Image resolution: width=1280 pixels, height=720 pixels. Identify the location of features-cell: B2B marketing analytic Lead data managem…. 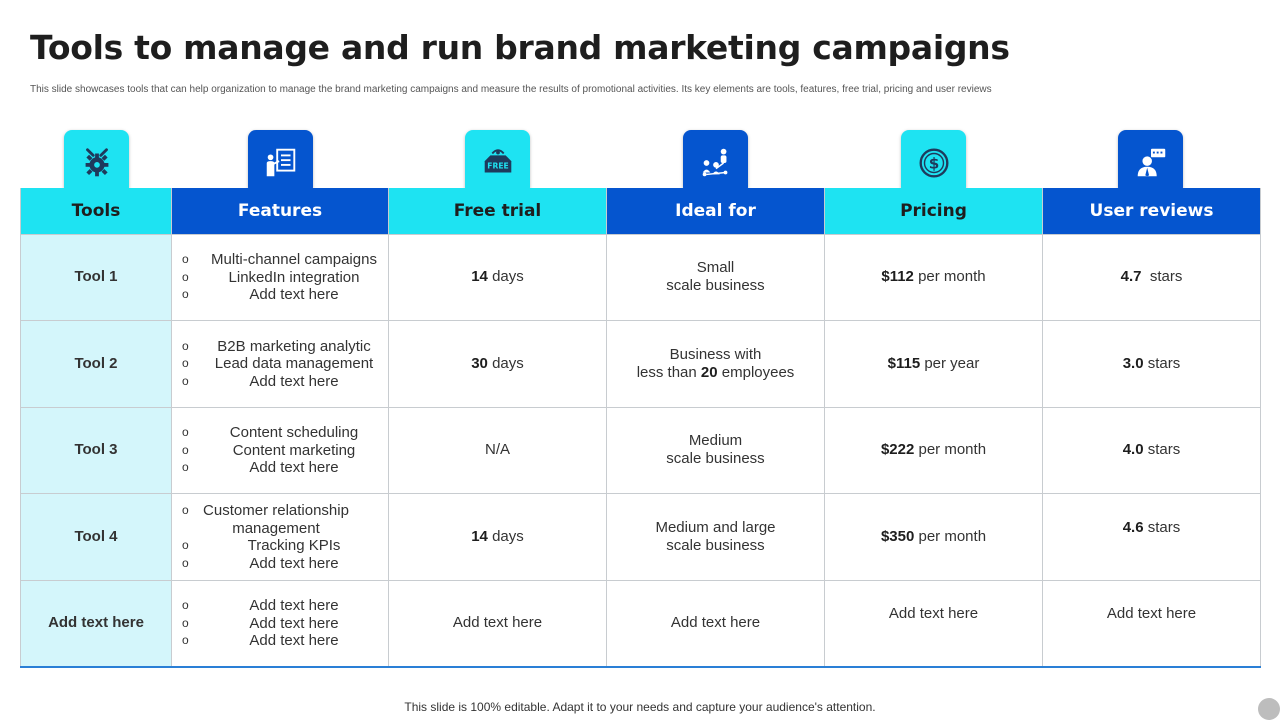
(280, 364).